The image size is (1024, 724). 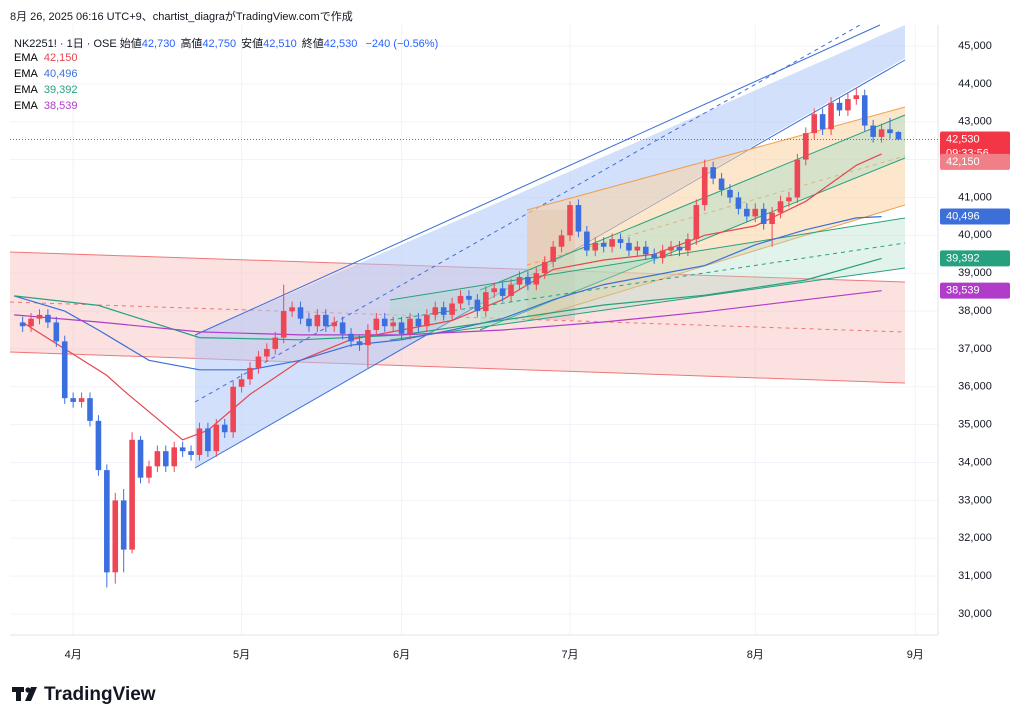 What do you see at coordinates (975, 387) in the screenshot?
I see `y-tick-label: 36,000` at bounding box center [975, 387].